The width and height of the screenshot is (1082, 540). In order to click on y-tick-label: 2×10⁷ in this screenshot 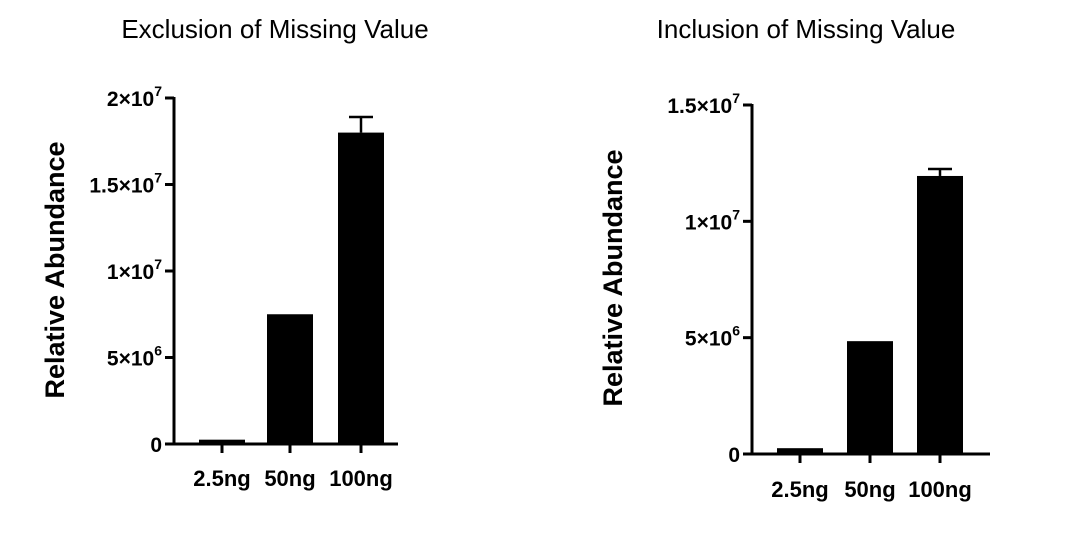, I will do `click(134, 97)`.